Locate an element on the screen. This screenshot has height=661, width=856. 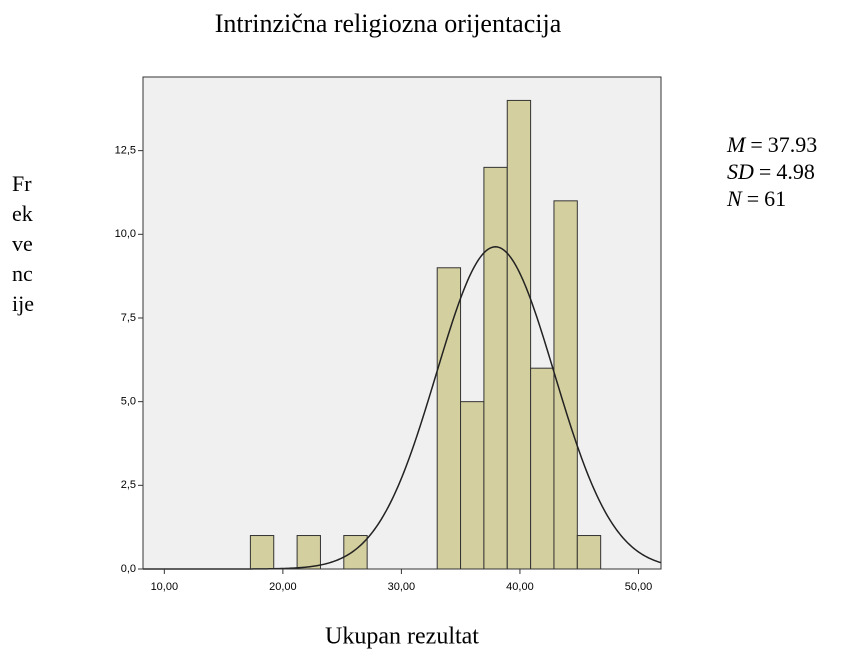
x-axis-label: Ukupan rezultat is located at coordinates (402, 637).